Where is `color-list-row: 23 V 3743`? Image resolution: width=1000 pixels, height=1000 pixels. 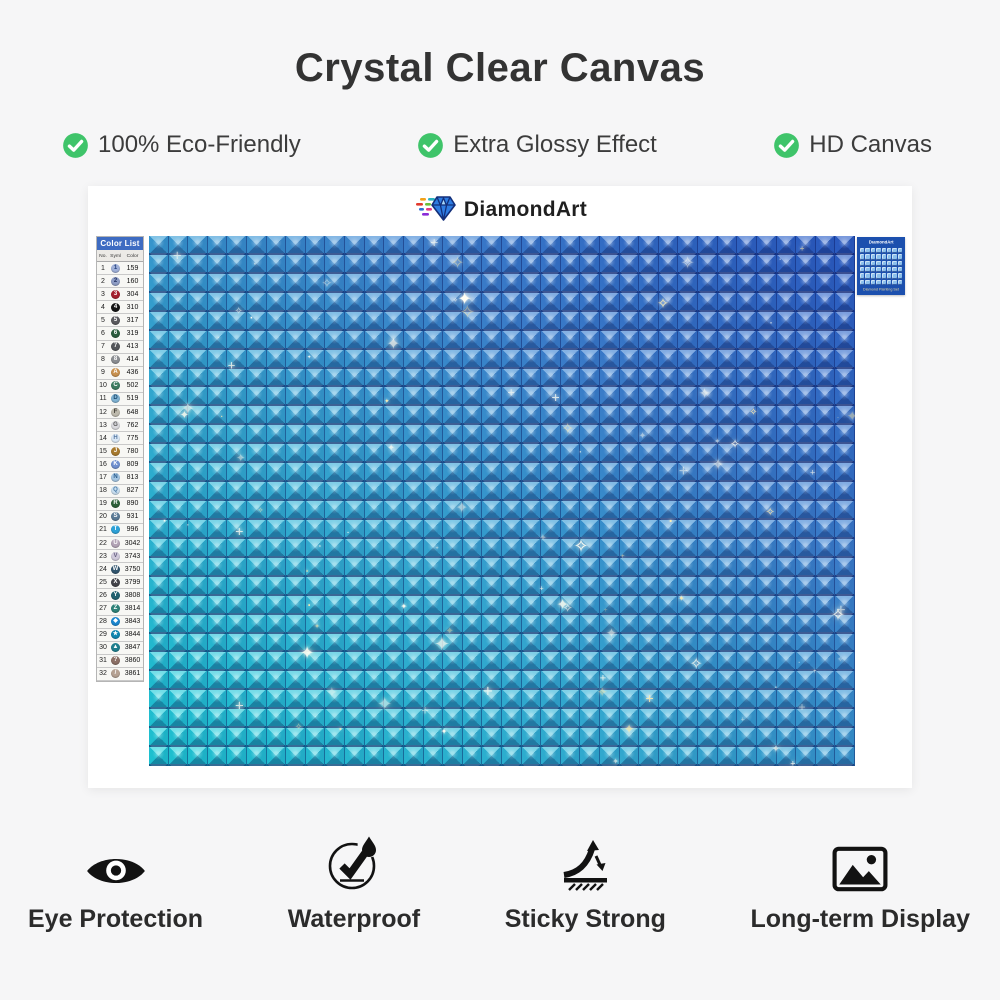
color-list-row: 23 V 3743 is located at coordinates (120, 557).